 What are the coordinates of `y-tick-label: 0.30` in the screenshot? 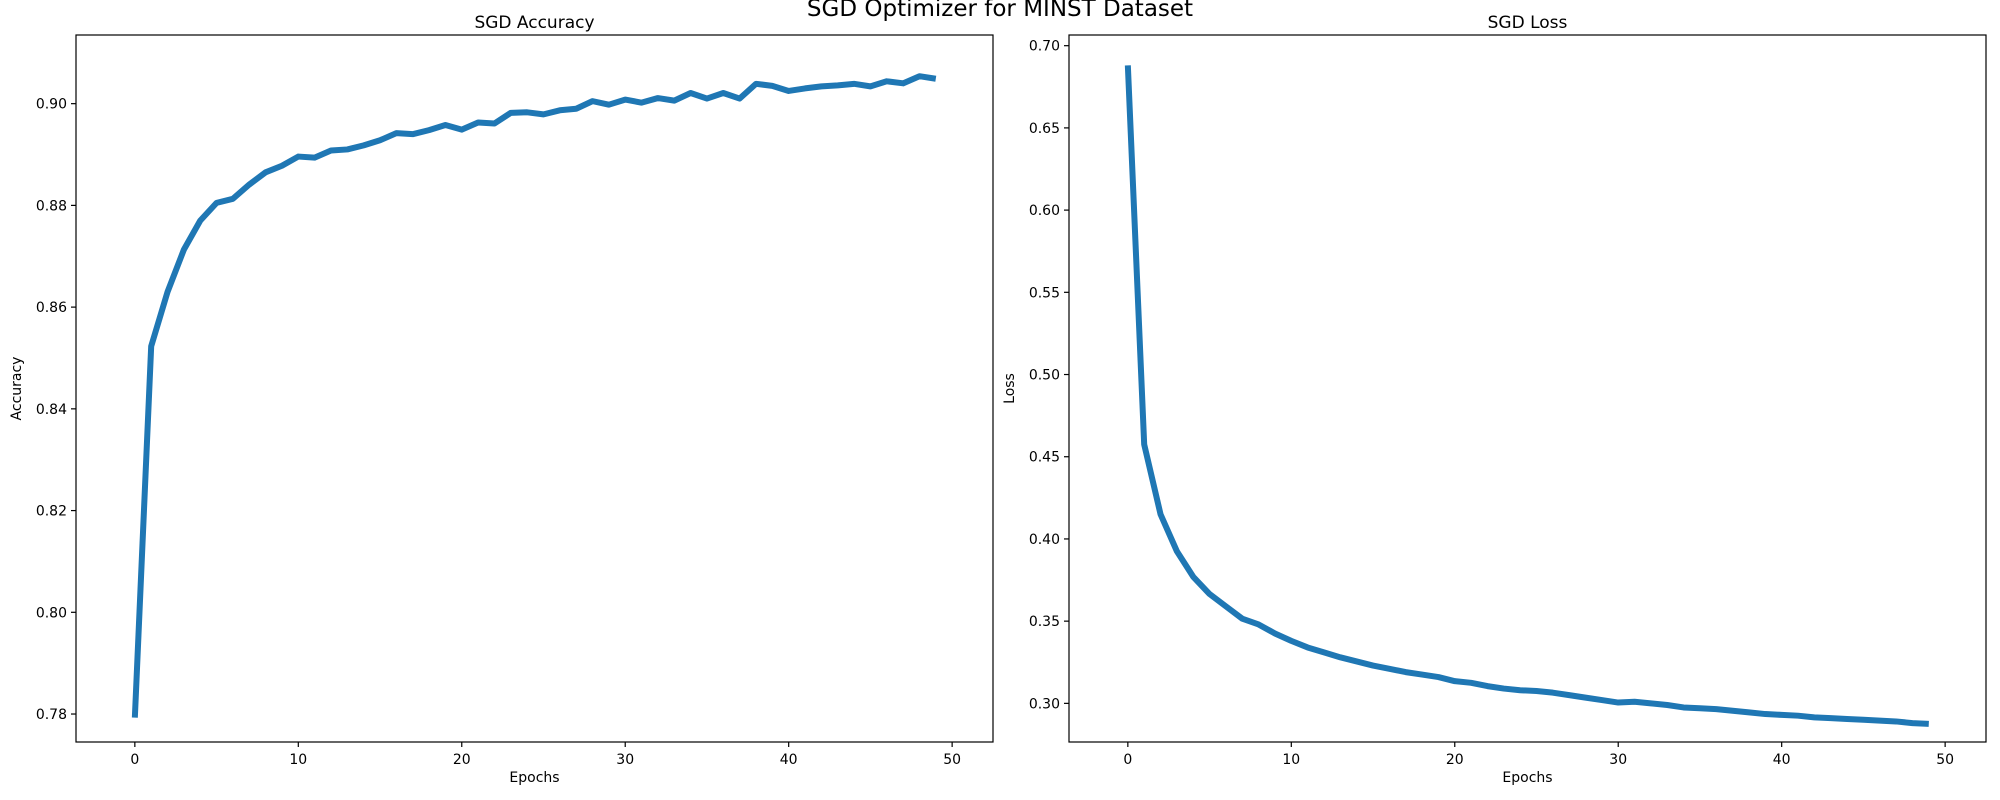 It's located at (1044, 704).